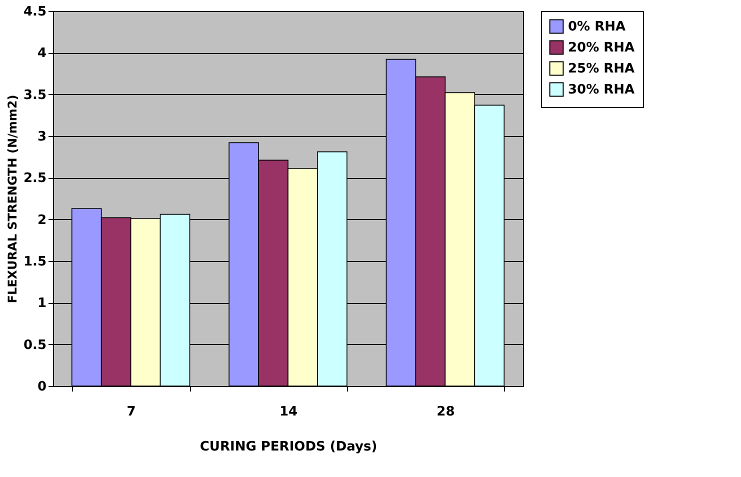 Image resolution: width=741 pixels, height=477 pixels. Describe the element at coordinates (34, 178) in the screenshot. I see `y-tick-label: 2.5` at that location.